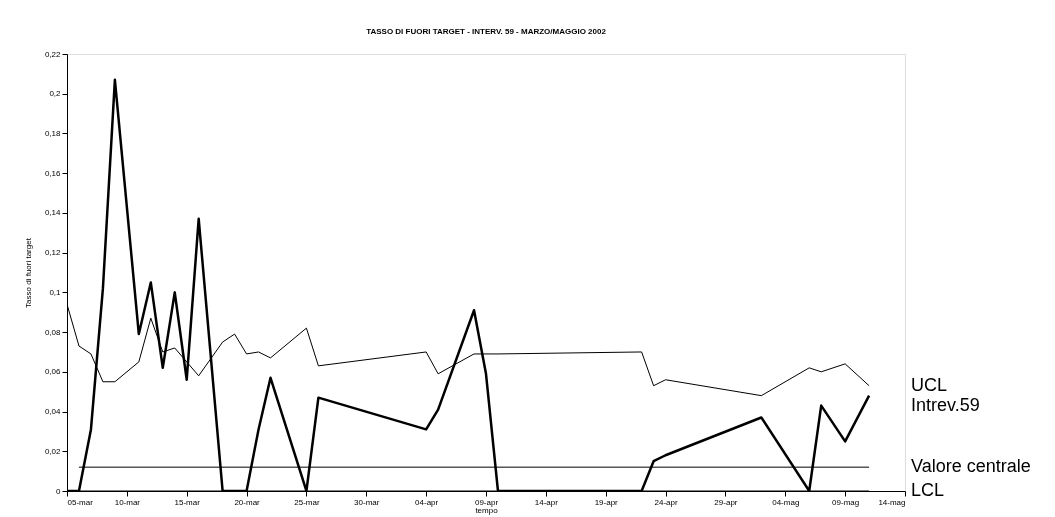  What do you see at coordinates (486, 31) in the screenshot?
I see `chart-title: TASSO DI FUORI TARGET - INTERV. 59 - MARZO/MAGGIO 2002` at bounding box center [486, 31].